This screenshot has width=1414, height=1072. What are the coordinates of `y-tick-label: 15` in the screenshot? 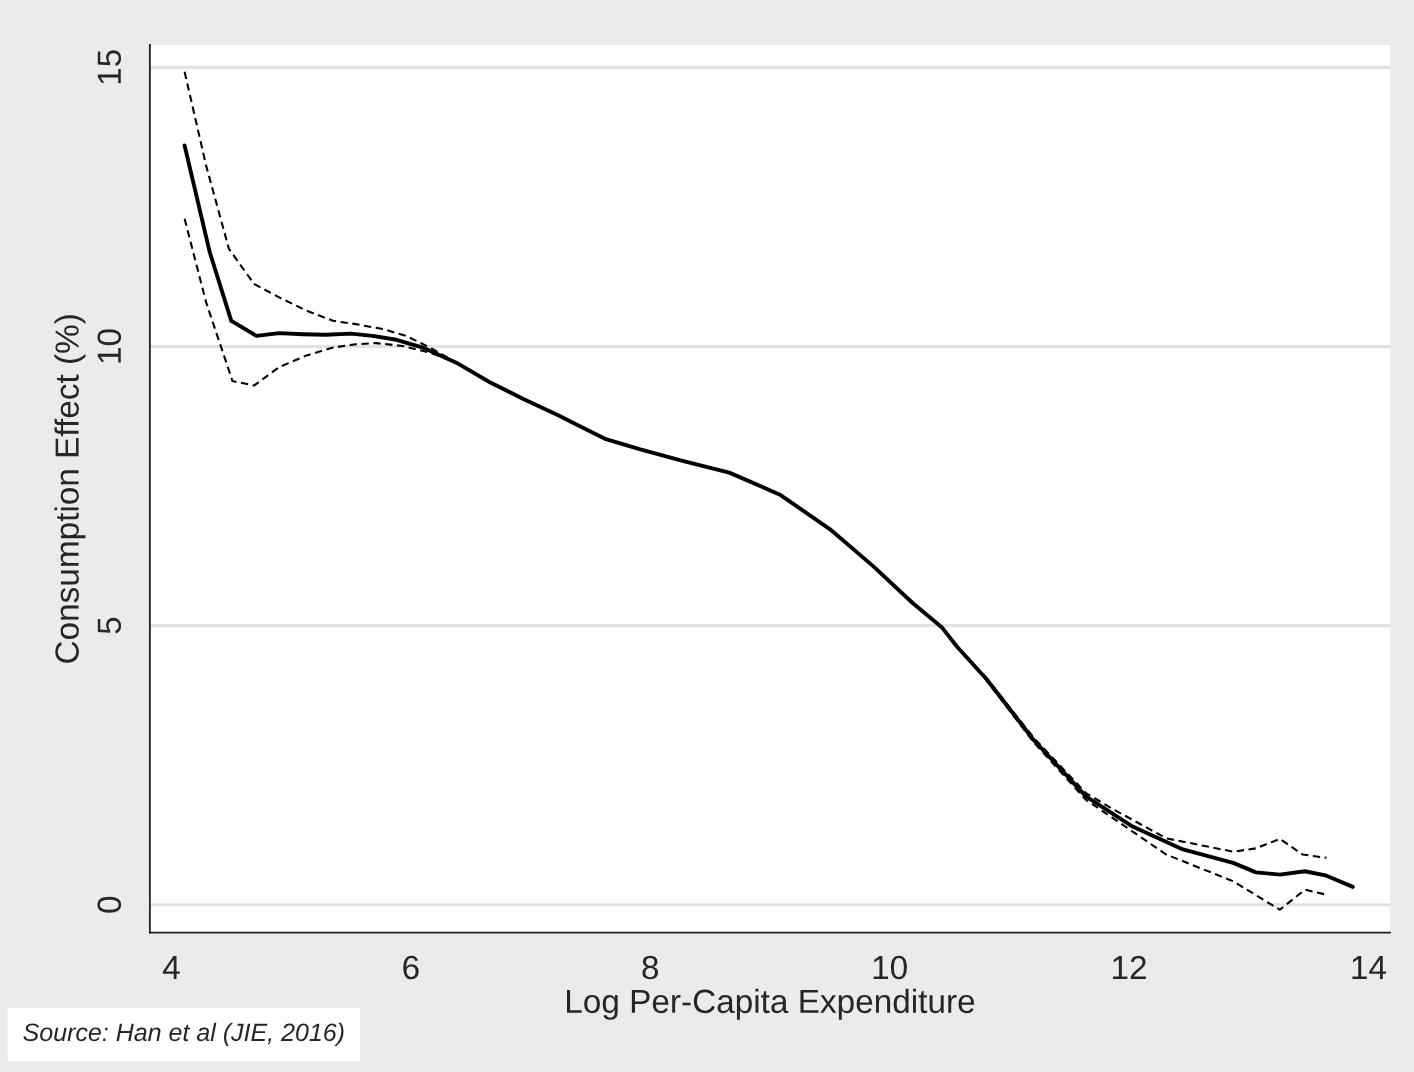 It's located at (109, 67).